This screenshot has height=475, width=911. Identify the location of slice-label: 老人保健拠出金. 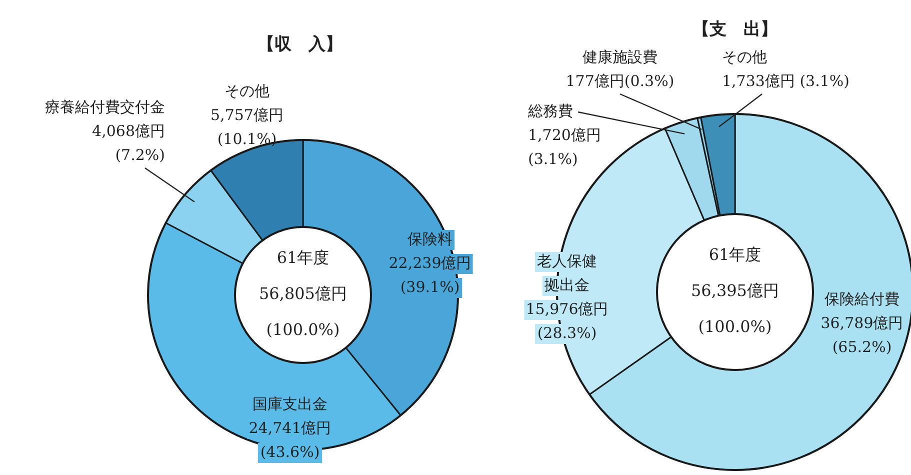
(567, 273).